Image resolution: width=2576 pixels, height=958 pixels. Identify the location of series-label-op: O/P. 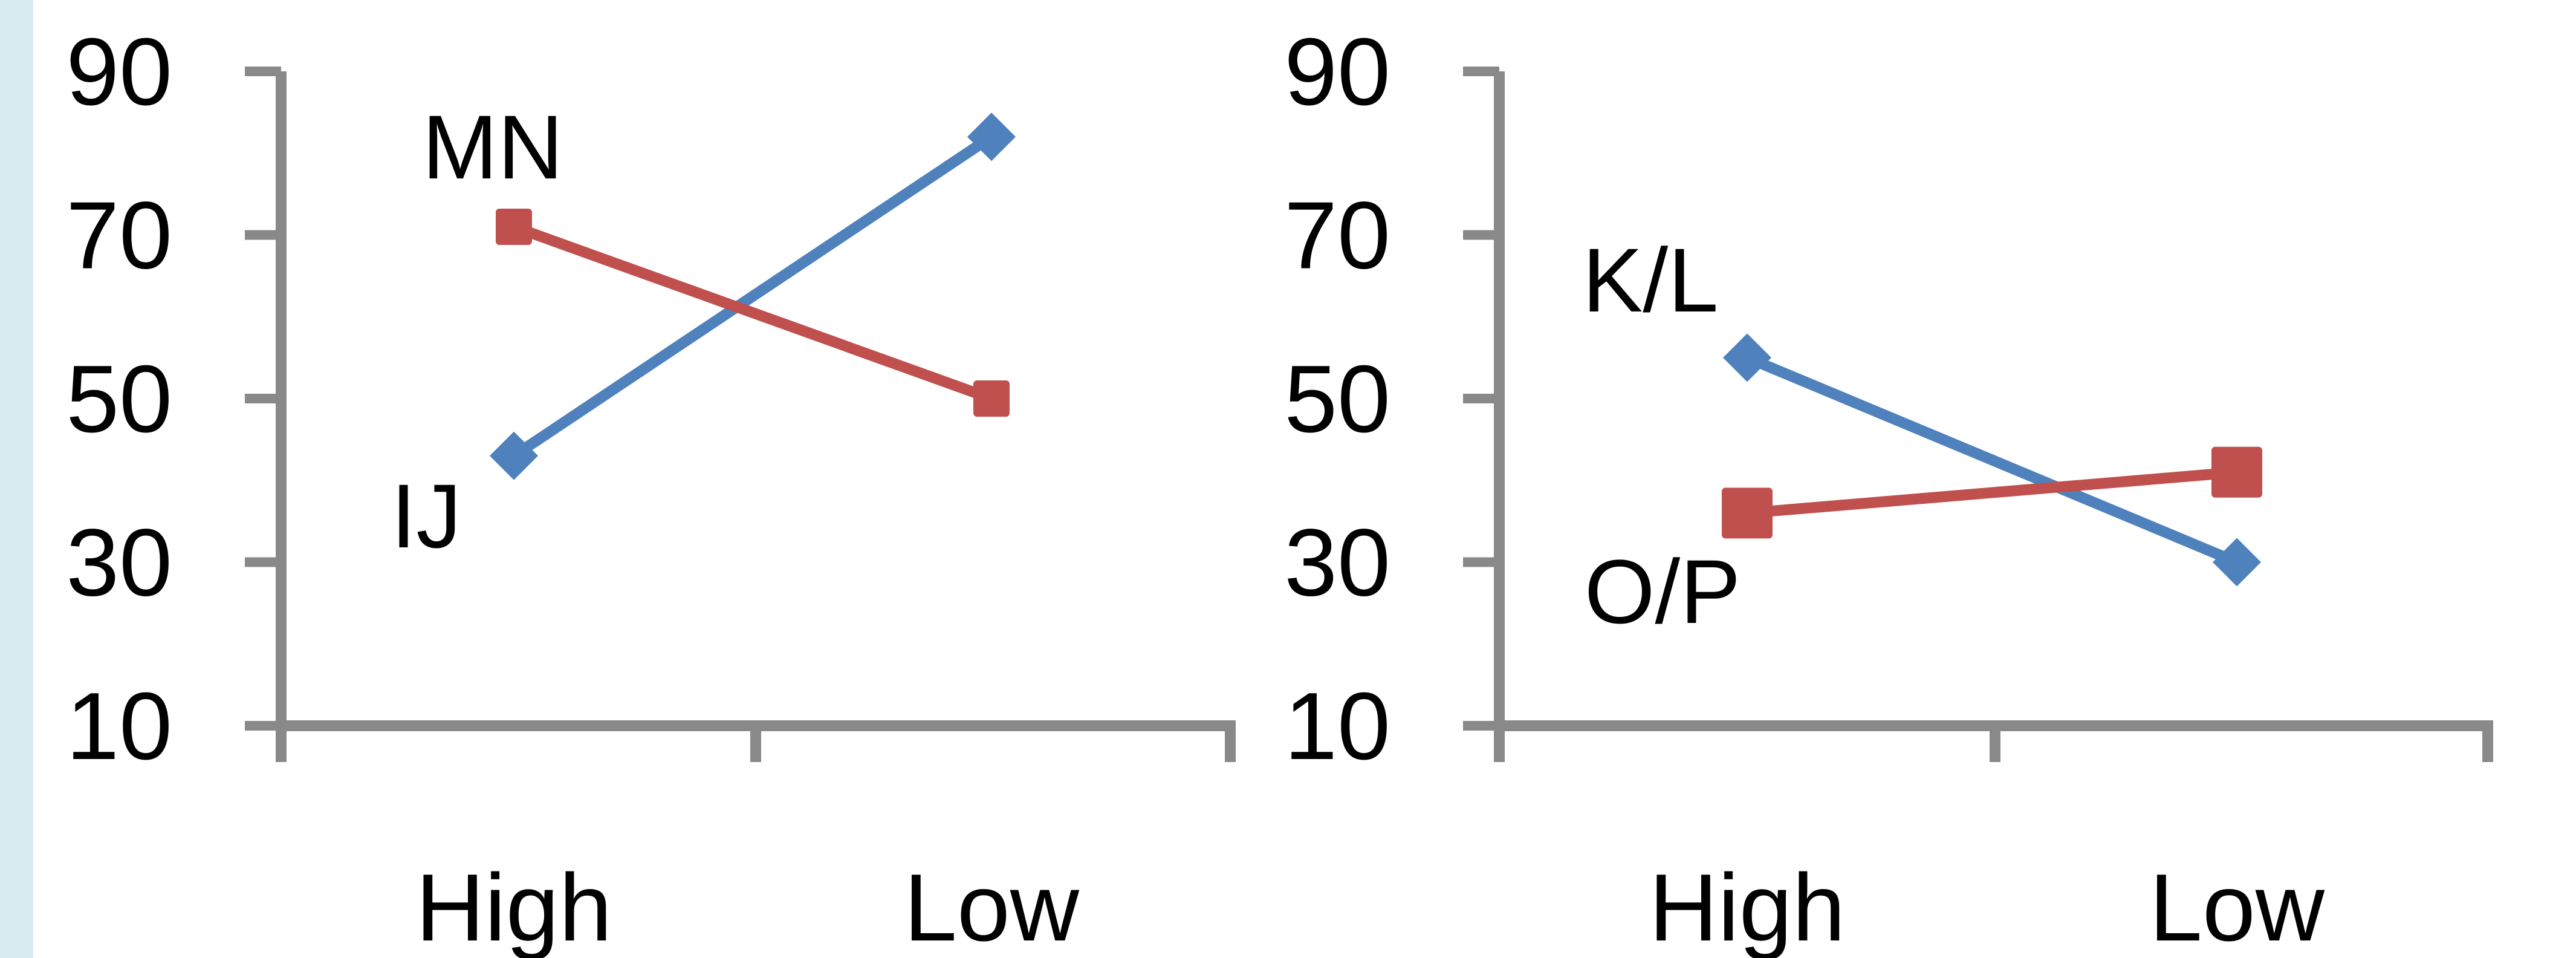
(1663, 591).